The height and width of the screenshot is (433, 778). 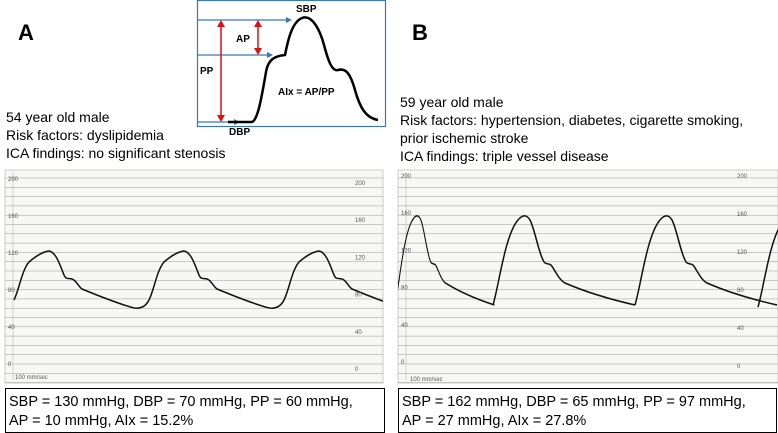 What do you see at coordinates (464, 138) in the screenshot?
I see `description-line: prior ischemic stroke` at bounding box center [464, 138].